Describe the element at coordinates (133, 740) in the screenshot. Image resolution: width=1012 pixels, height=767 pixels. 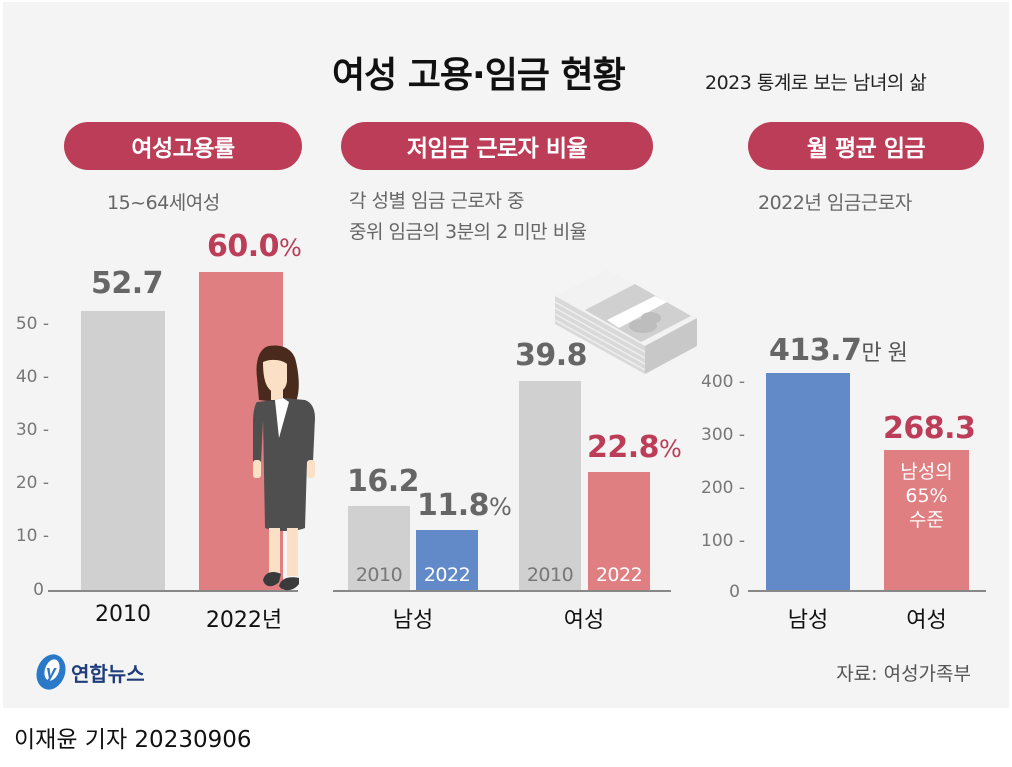
I see `byline: 이재윤 기자 20230906` at that location.